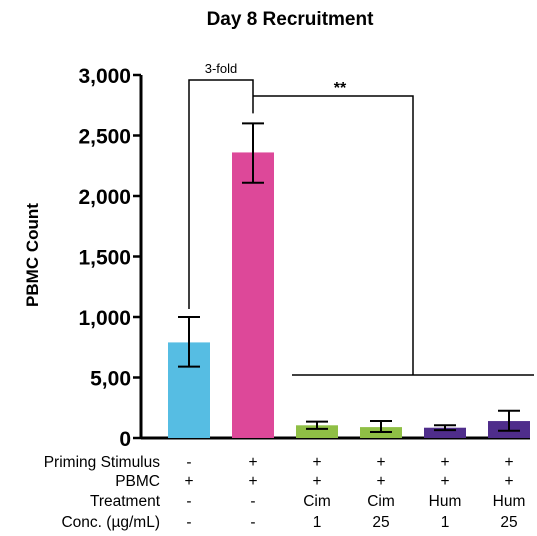 This screenshot has width=537, height=536. I want to click on table-row-label: Treatment, so click(125, 501).